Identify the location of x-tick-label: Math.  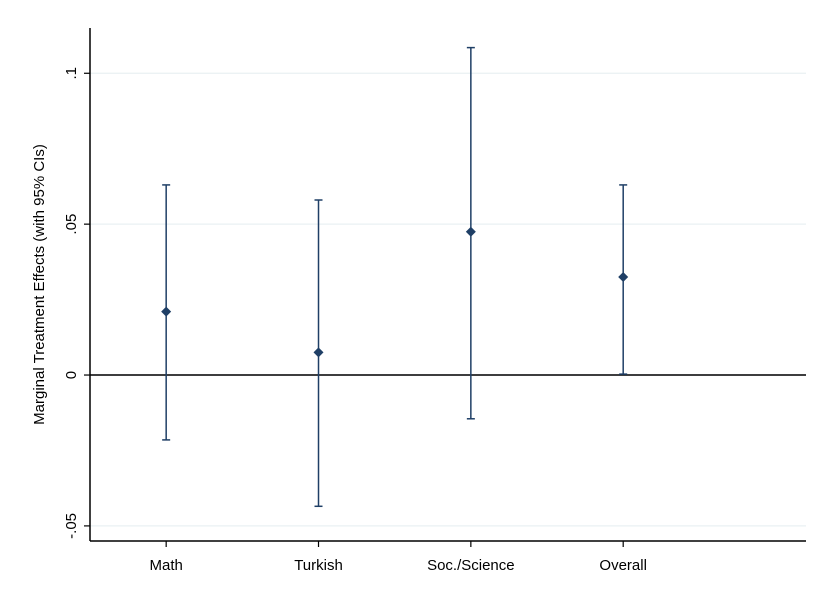
(165, 565).